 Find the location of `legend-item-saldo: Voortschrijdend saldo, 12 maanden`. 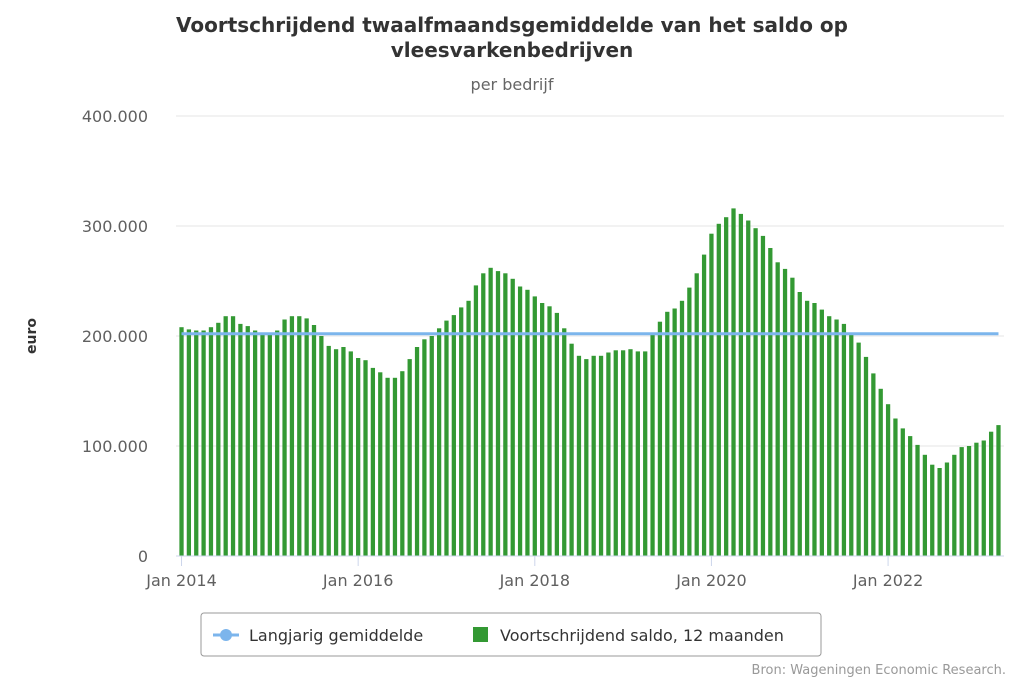

legend-item-saldo: Voortschrijdend saldo, 12 maanden is located at coordinates (628, 635).